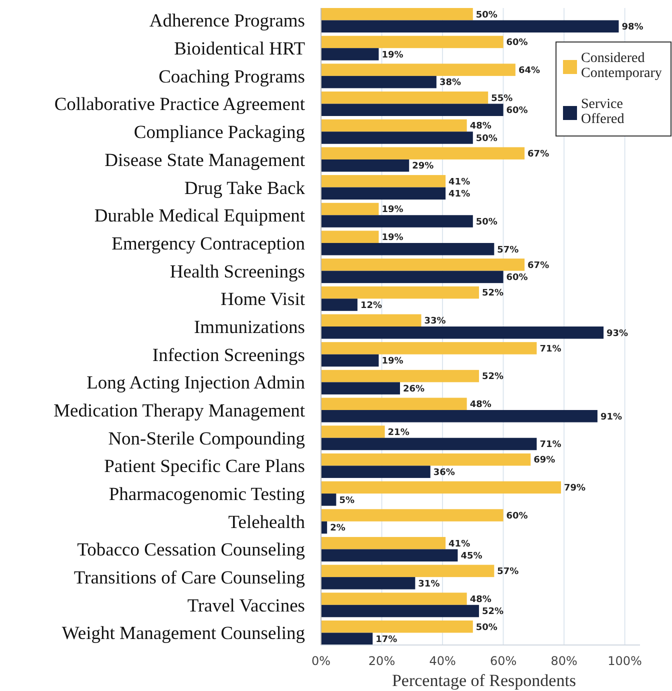  What do you see at coordinates (545, 461) in the screenshot?
I see `data-label: 69%` at bounding box center [545, 461].